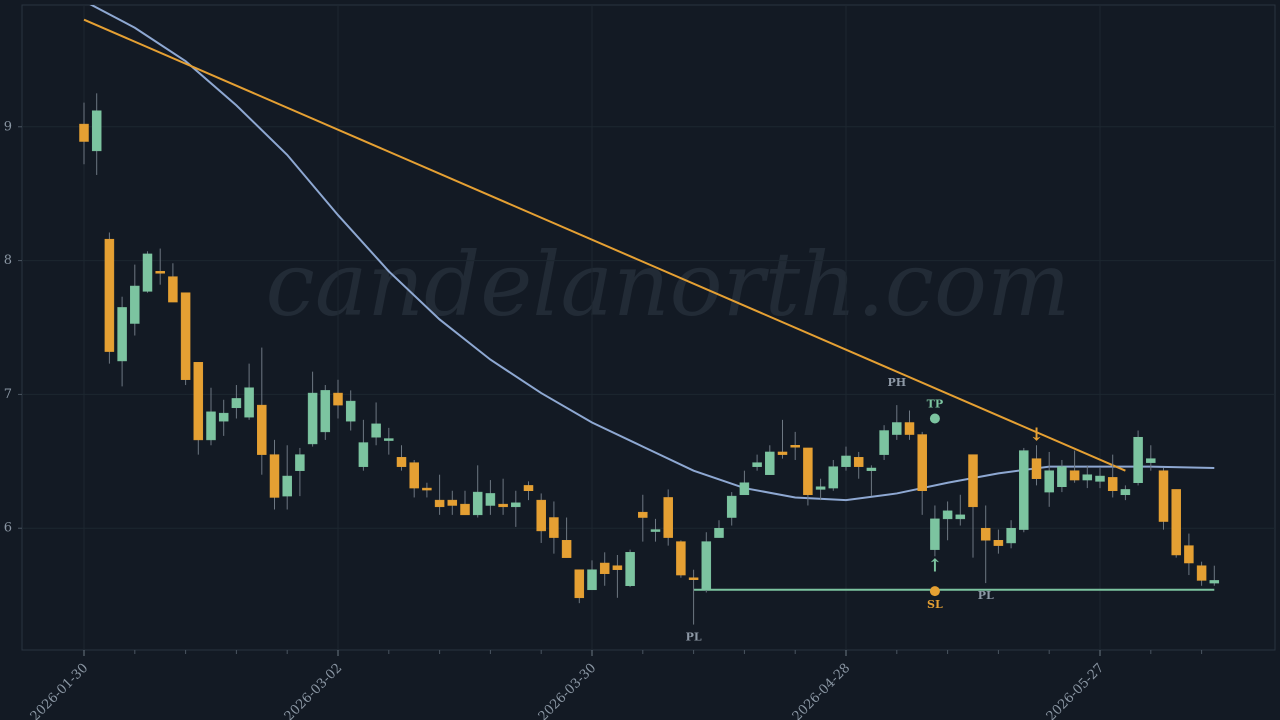 Image resolution: width=1280 pixels, height=720 pixels. What do you see at coordinates (8, 528) in the screenshot?
I see `y-tick-label: 6` at bounding box center [8, 528].